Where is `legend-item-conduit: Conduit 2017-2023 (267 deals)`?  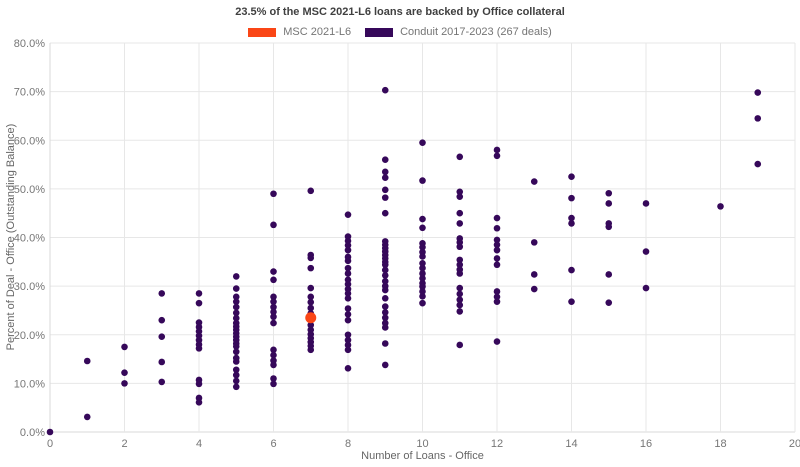 legend-item-conduit: Conduit 2017-2023 (267 deals) is located at coordinates (458, 32).